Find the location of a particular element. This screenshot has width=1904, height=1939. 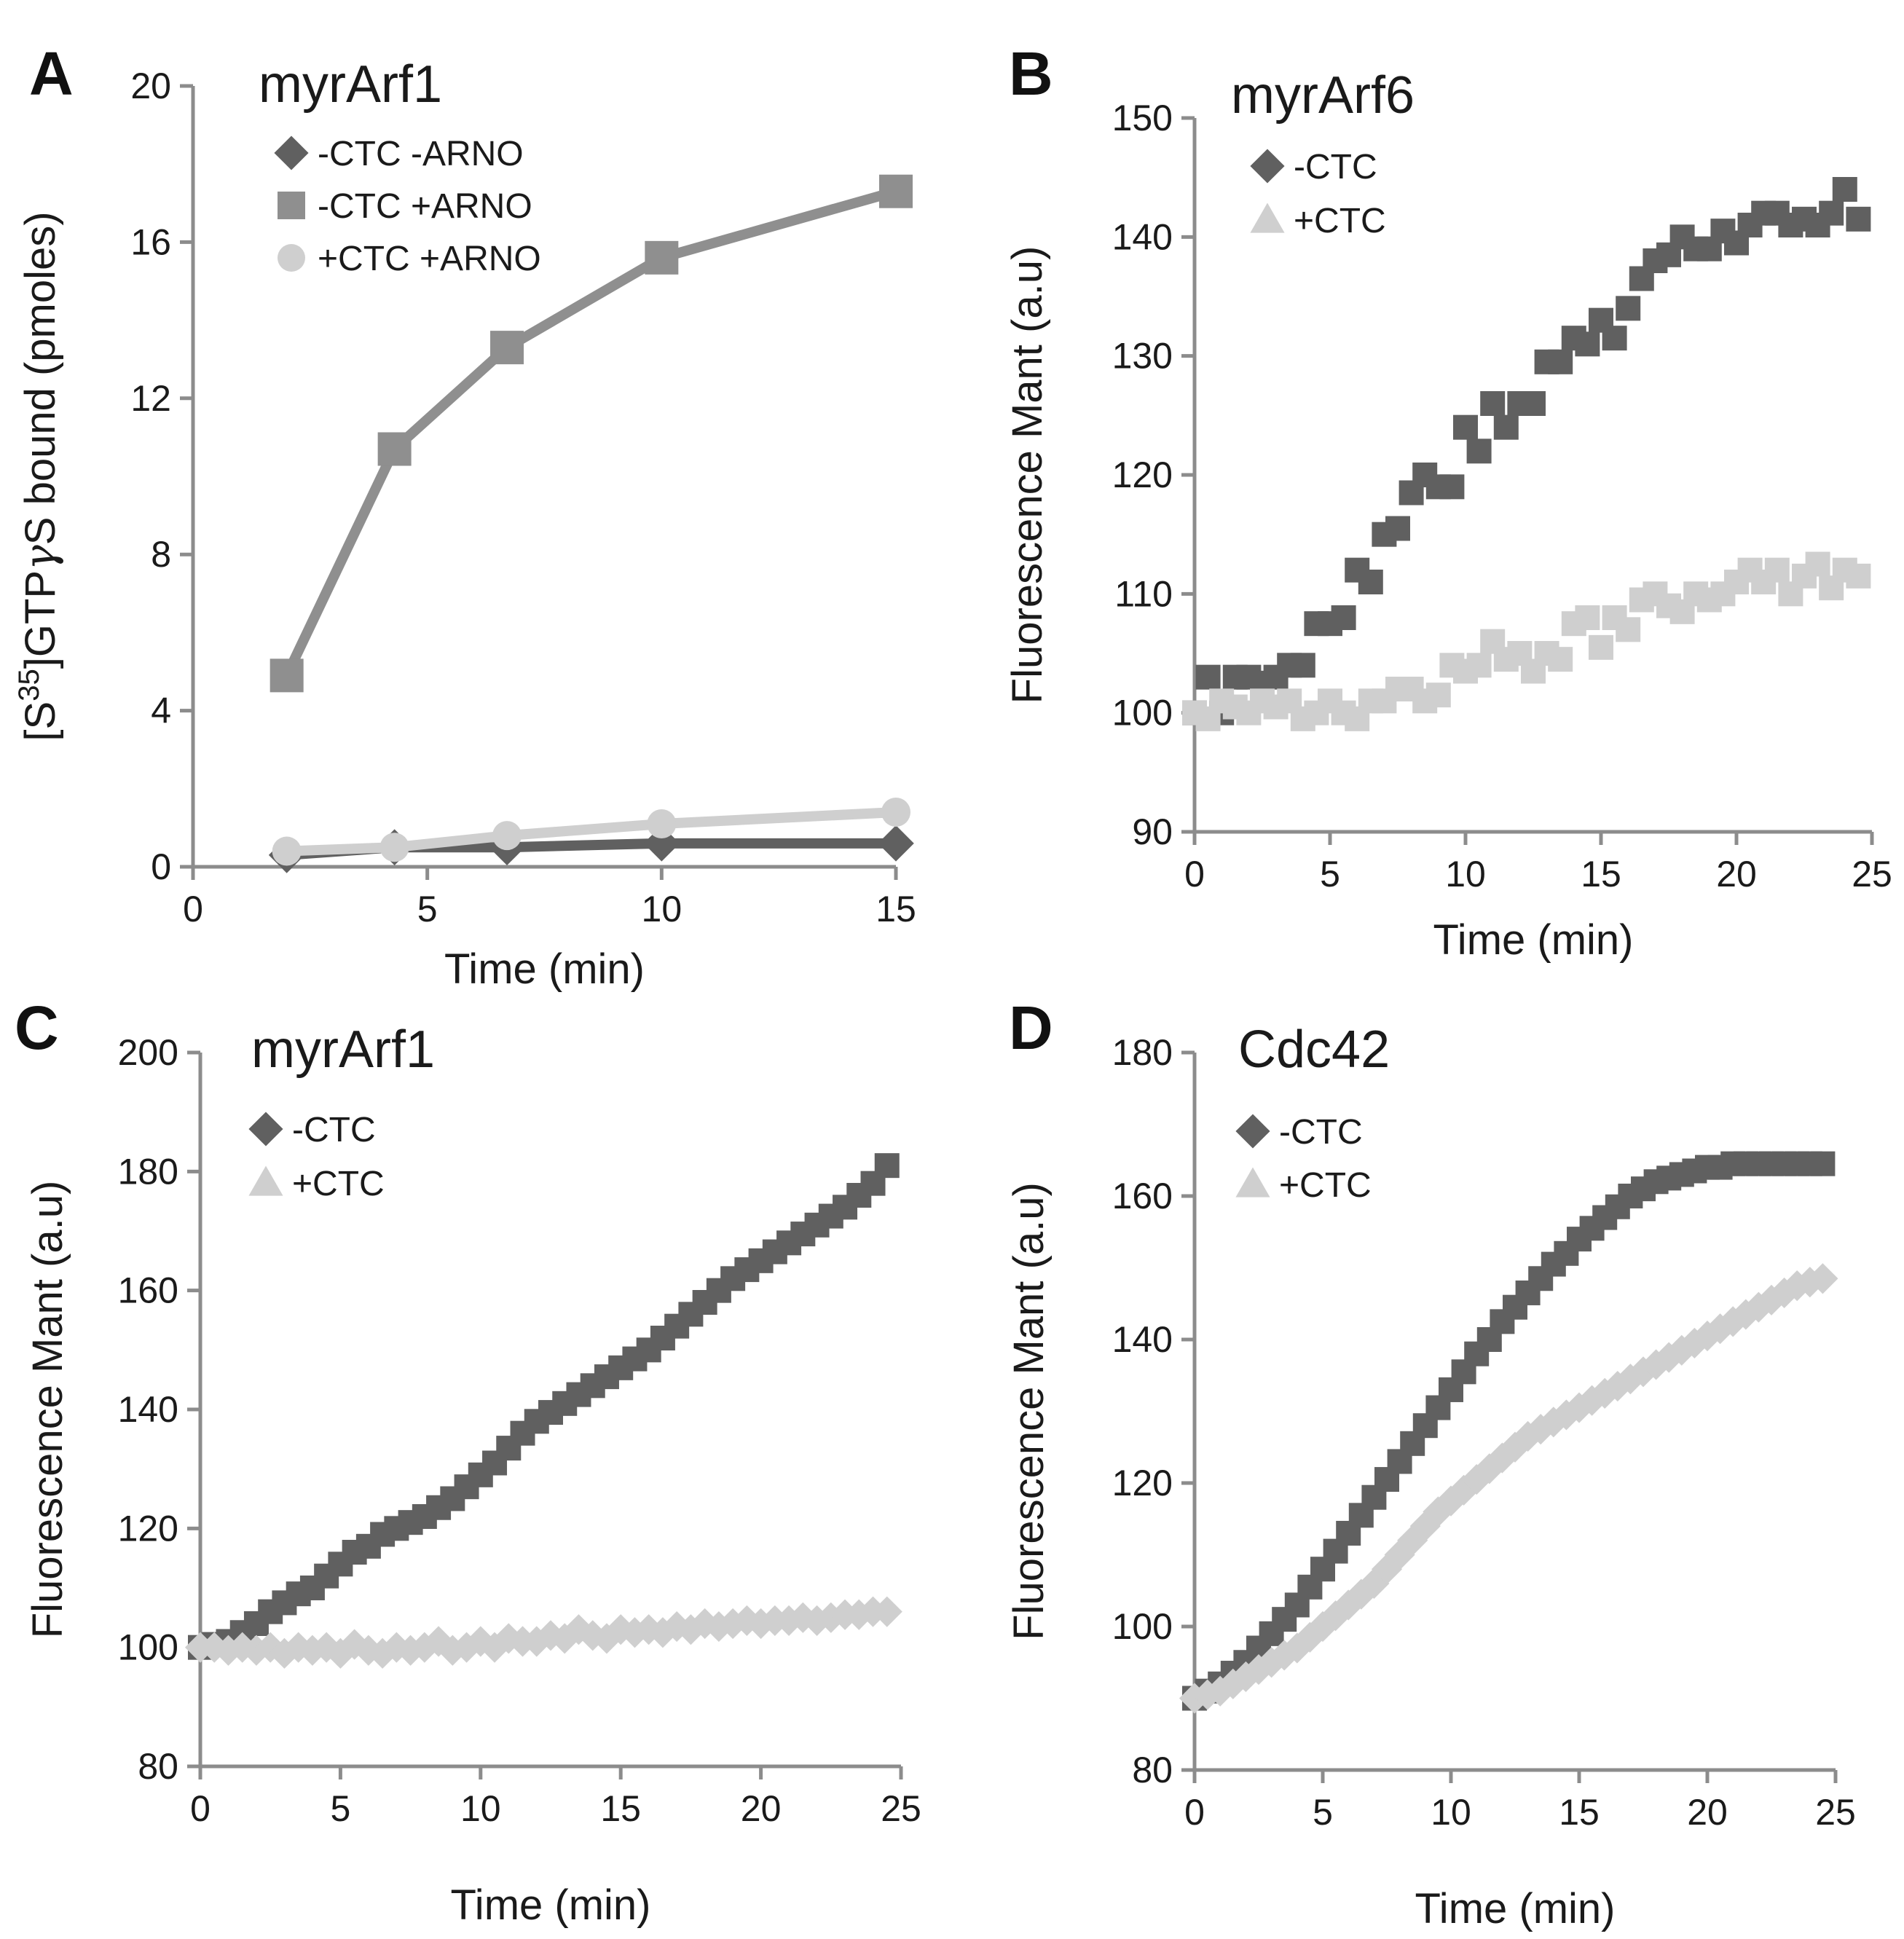

panel-letter: B is located at coordinates (1031, 73).